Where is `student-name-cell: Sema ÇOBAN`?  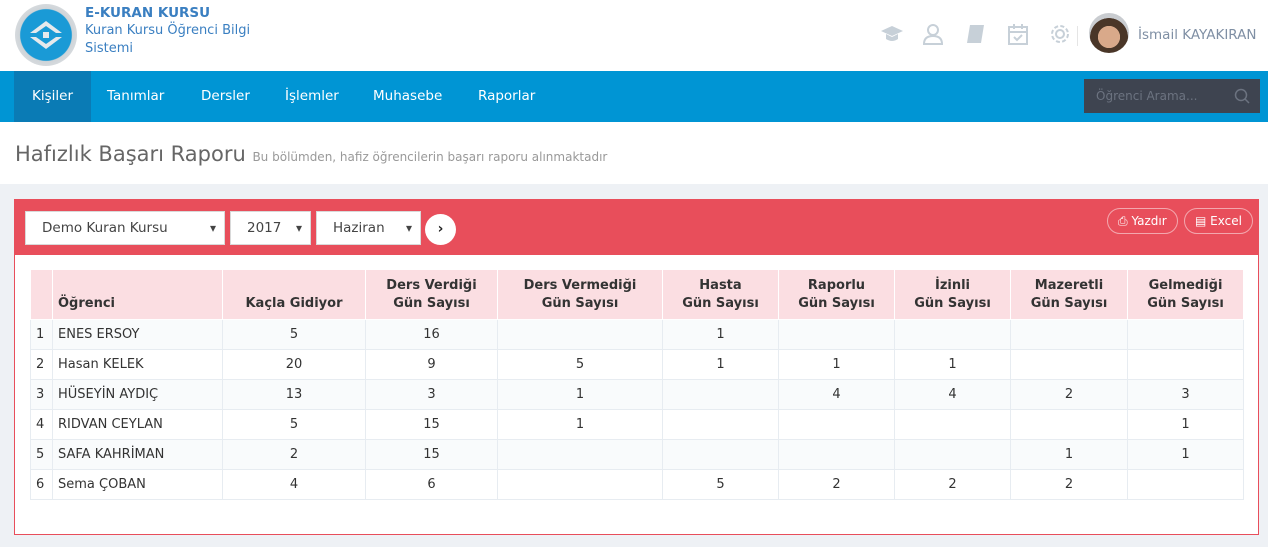 student-name-cell: Sema ÇOBAN is located at coordinates (137, 484).